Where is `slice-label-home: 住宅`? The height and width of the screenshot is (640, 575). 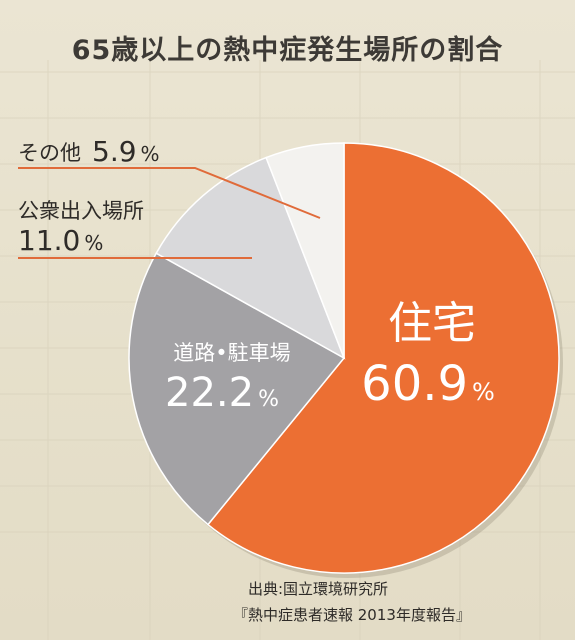
slice-label-home: 住宅 is located at coordinates (432, 323).